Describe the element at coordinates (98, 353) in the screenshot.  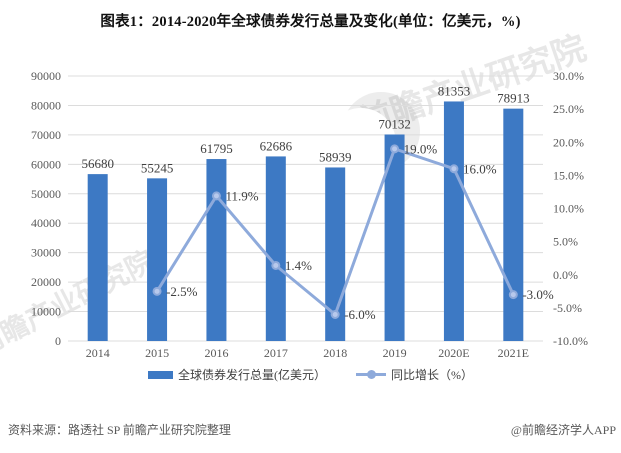
I see `x-axis-tick: 2014` at that location.